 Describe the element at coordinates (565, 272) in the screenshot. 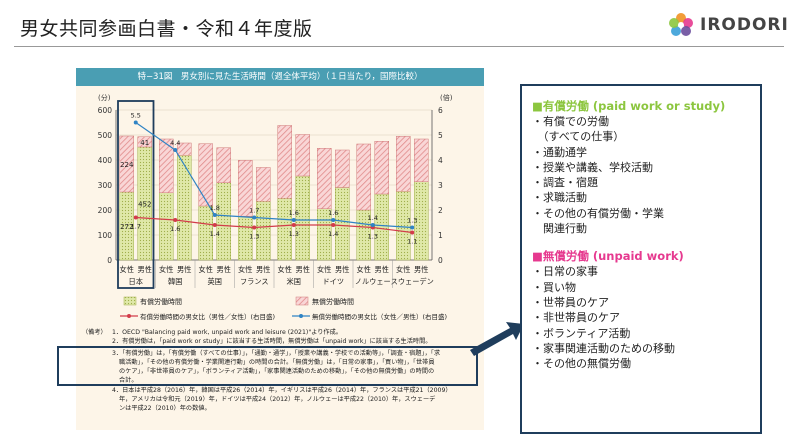

I see `unpaid-item: ・日常の家事` at that location.